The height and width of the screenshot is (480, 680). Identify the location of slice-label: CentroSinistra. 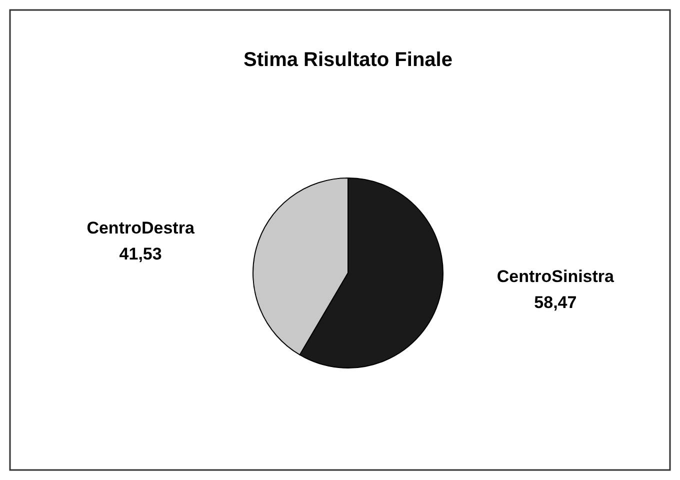
(555, 276).